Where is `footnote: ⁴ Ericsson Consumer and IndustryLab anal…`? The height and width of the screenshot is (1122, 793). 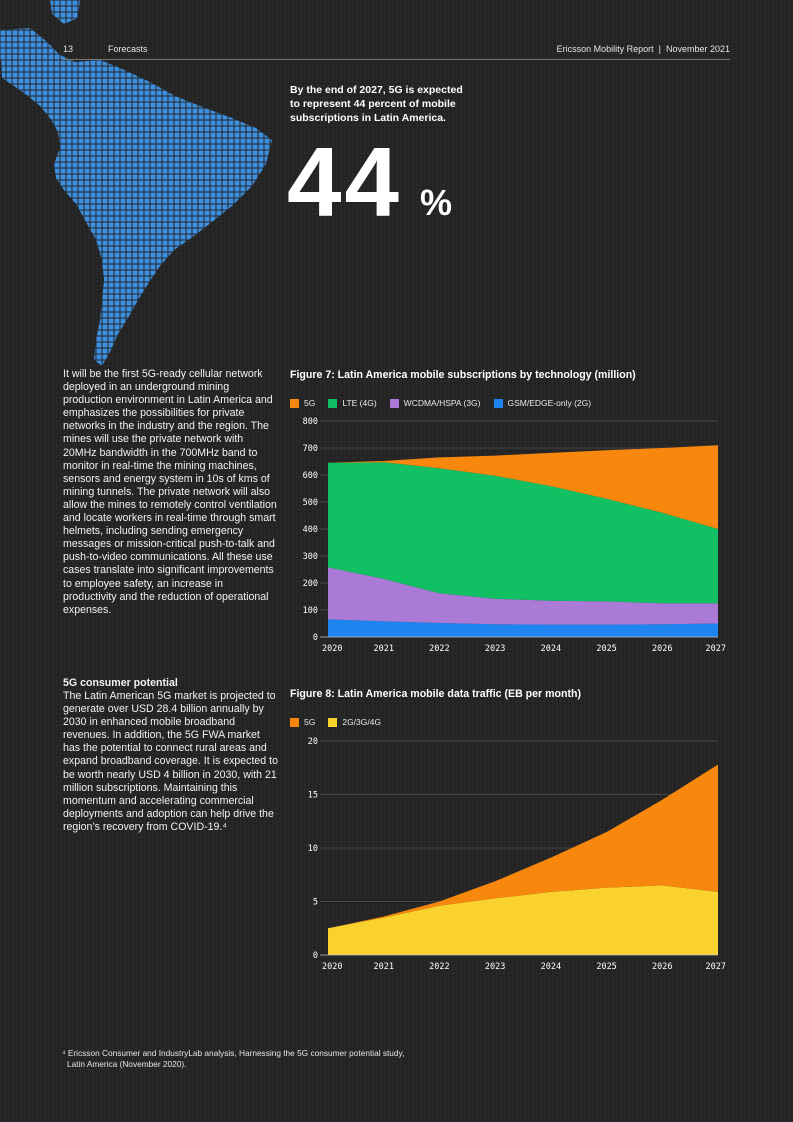
footnote: ⁴ Ericsson Consumer and IndustryLab anal… is located at coordinates (262, 1059).